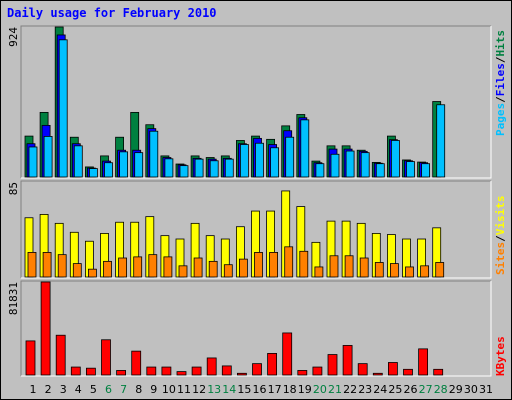  What do you see at coordinates (426, 389) in the screenshot?
I see `day-label-27: 27` at bounding box center [426, 389].